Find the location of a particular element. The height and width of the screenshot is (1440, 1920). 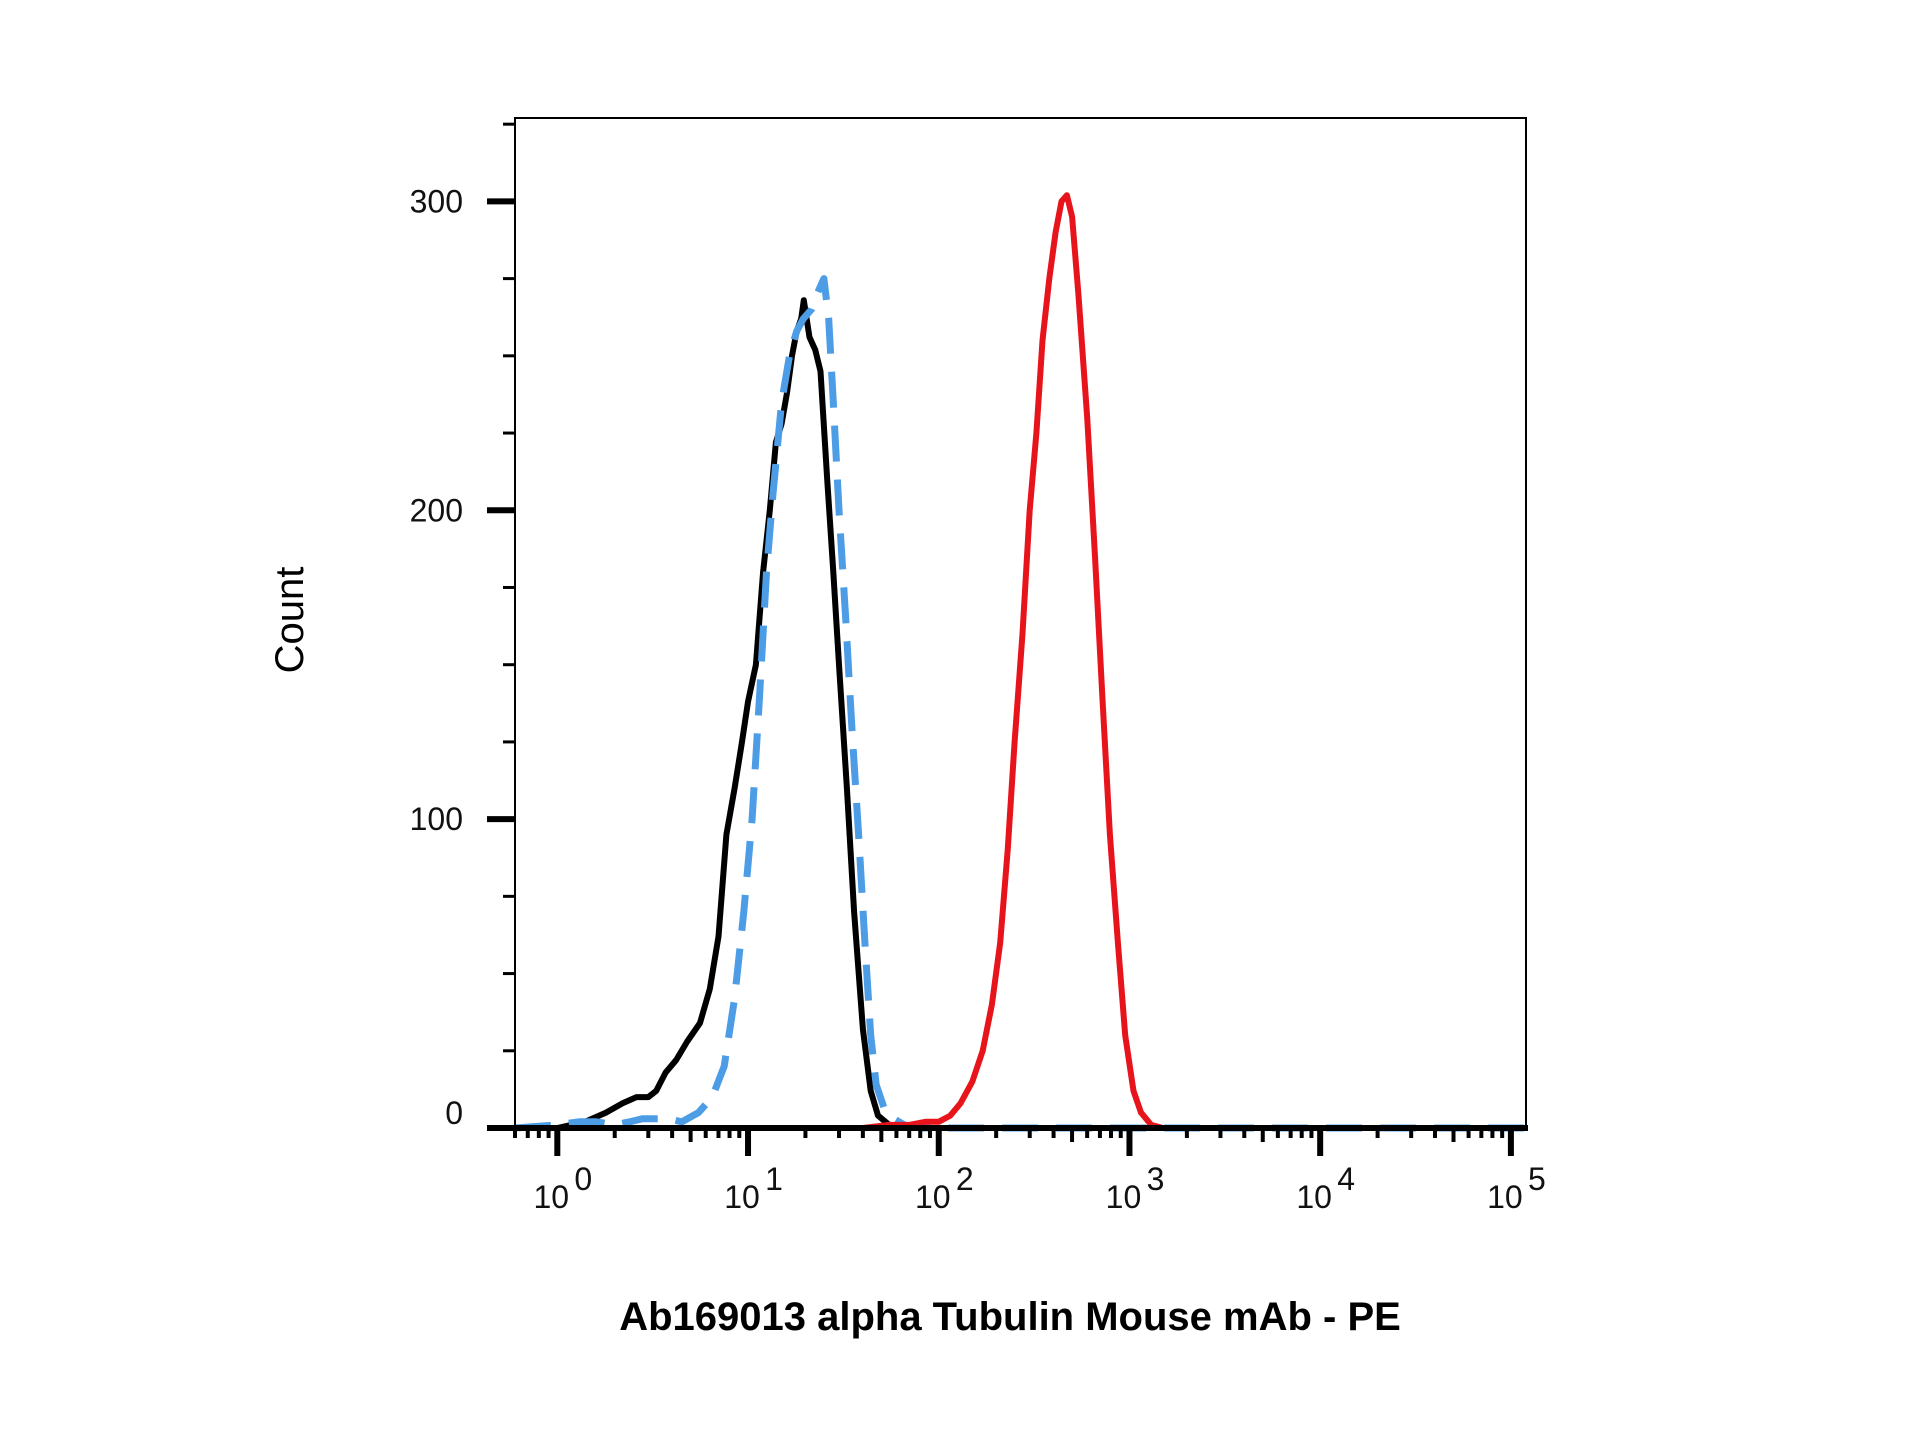

x-tick-exponent: 0 is located at coordinates (583, 1179).